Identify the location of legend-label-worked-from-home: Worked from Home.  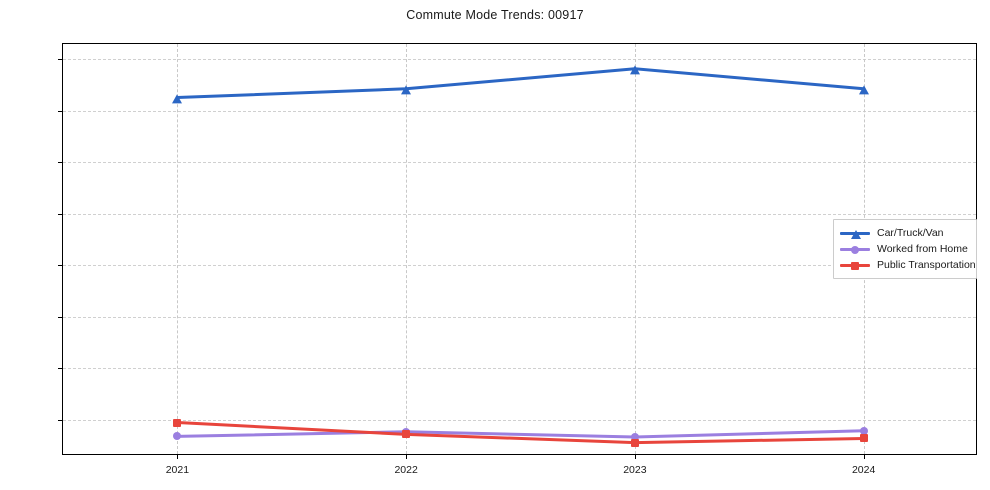
(922, 249).